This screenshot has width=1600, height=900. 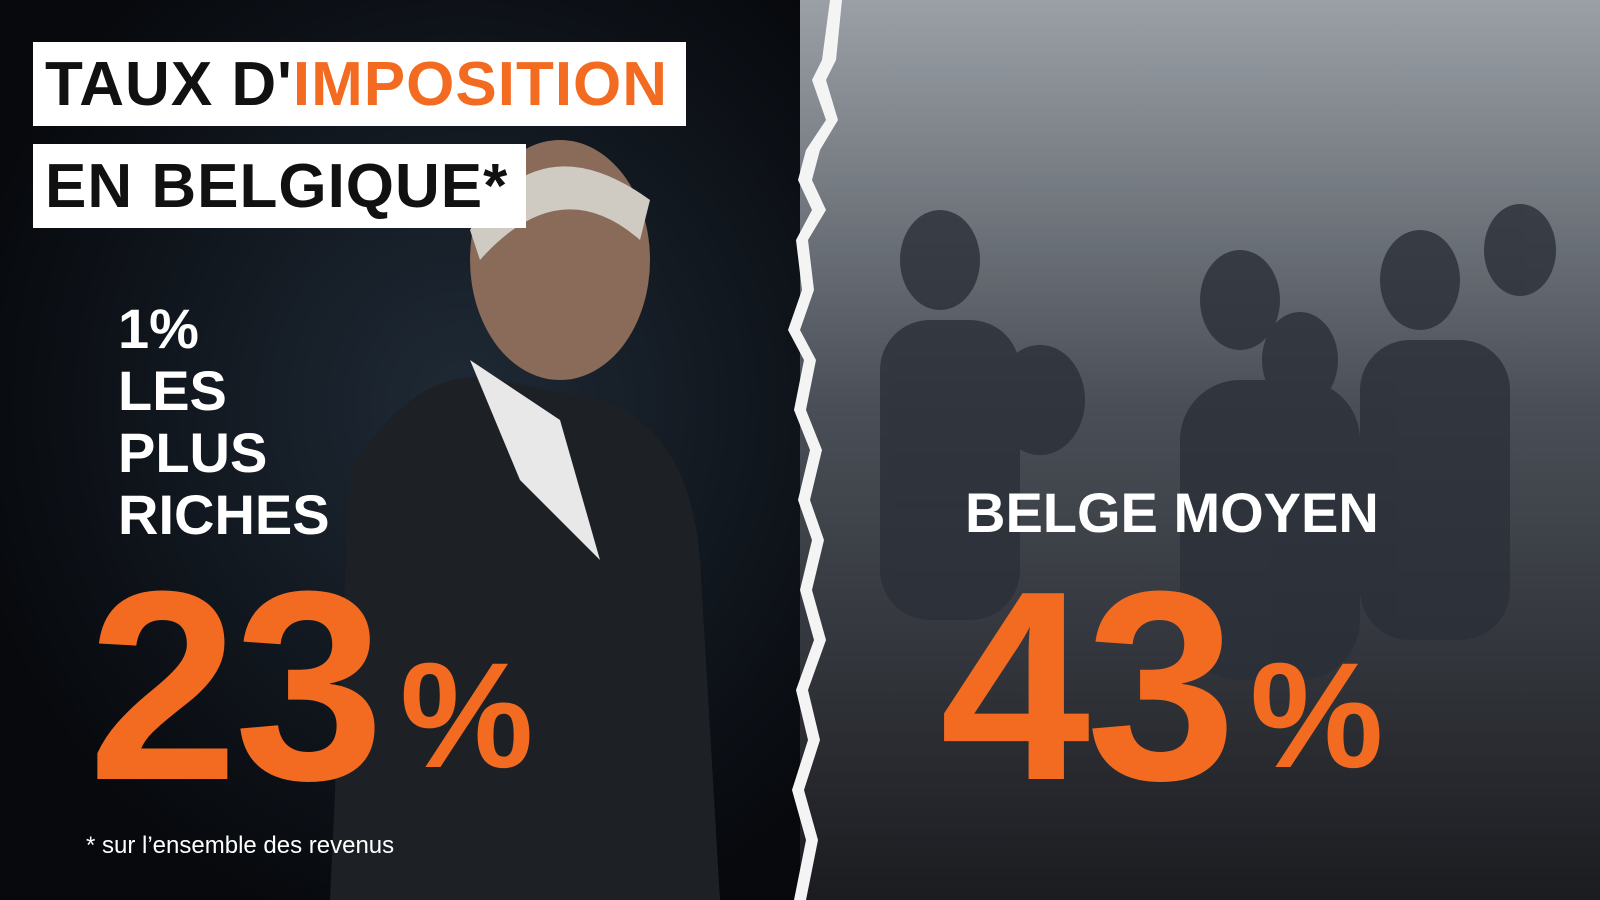 What do you see at coordinates (815, 450) in the screenshot?
I see `torn-edge` at bounding box center [815, 450].